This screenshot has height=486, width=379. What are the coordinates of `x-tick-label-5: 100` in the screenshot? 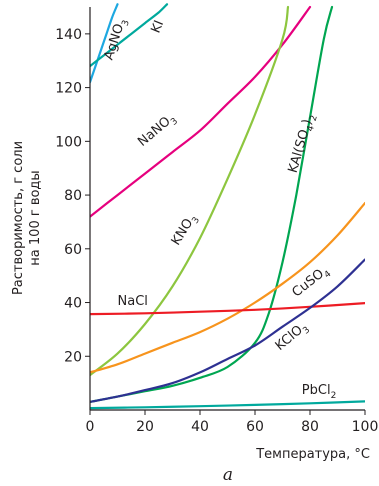 It's located at (365, 427).